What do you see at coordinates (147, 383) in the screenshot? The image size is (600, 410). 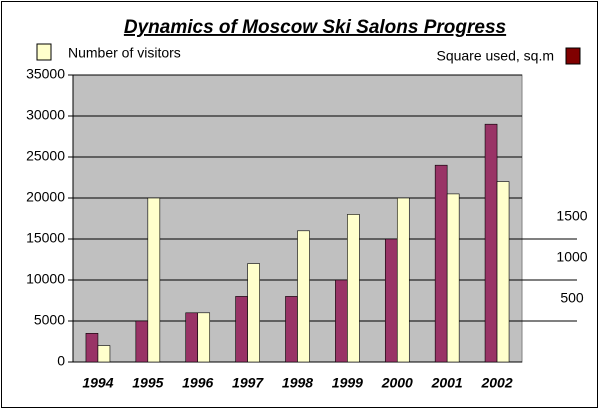 I see `x-tick-label: 1995` at bounding box center [147, 383].